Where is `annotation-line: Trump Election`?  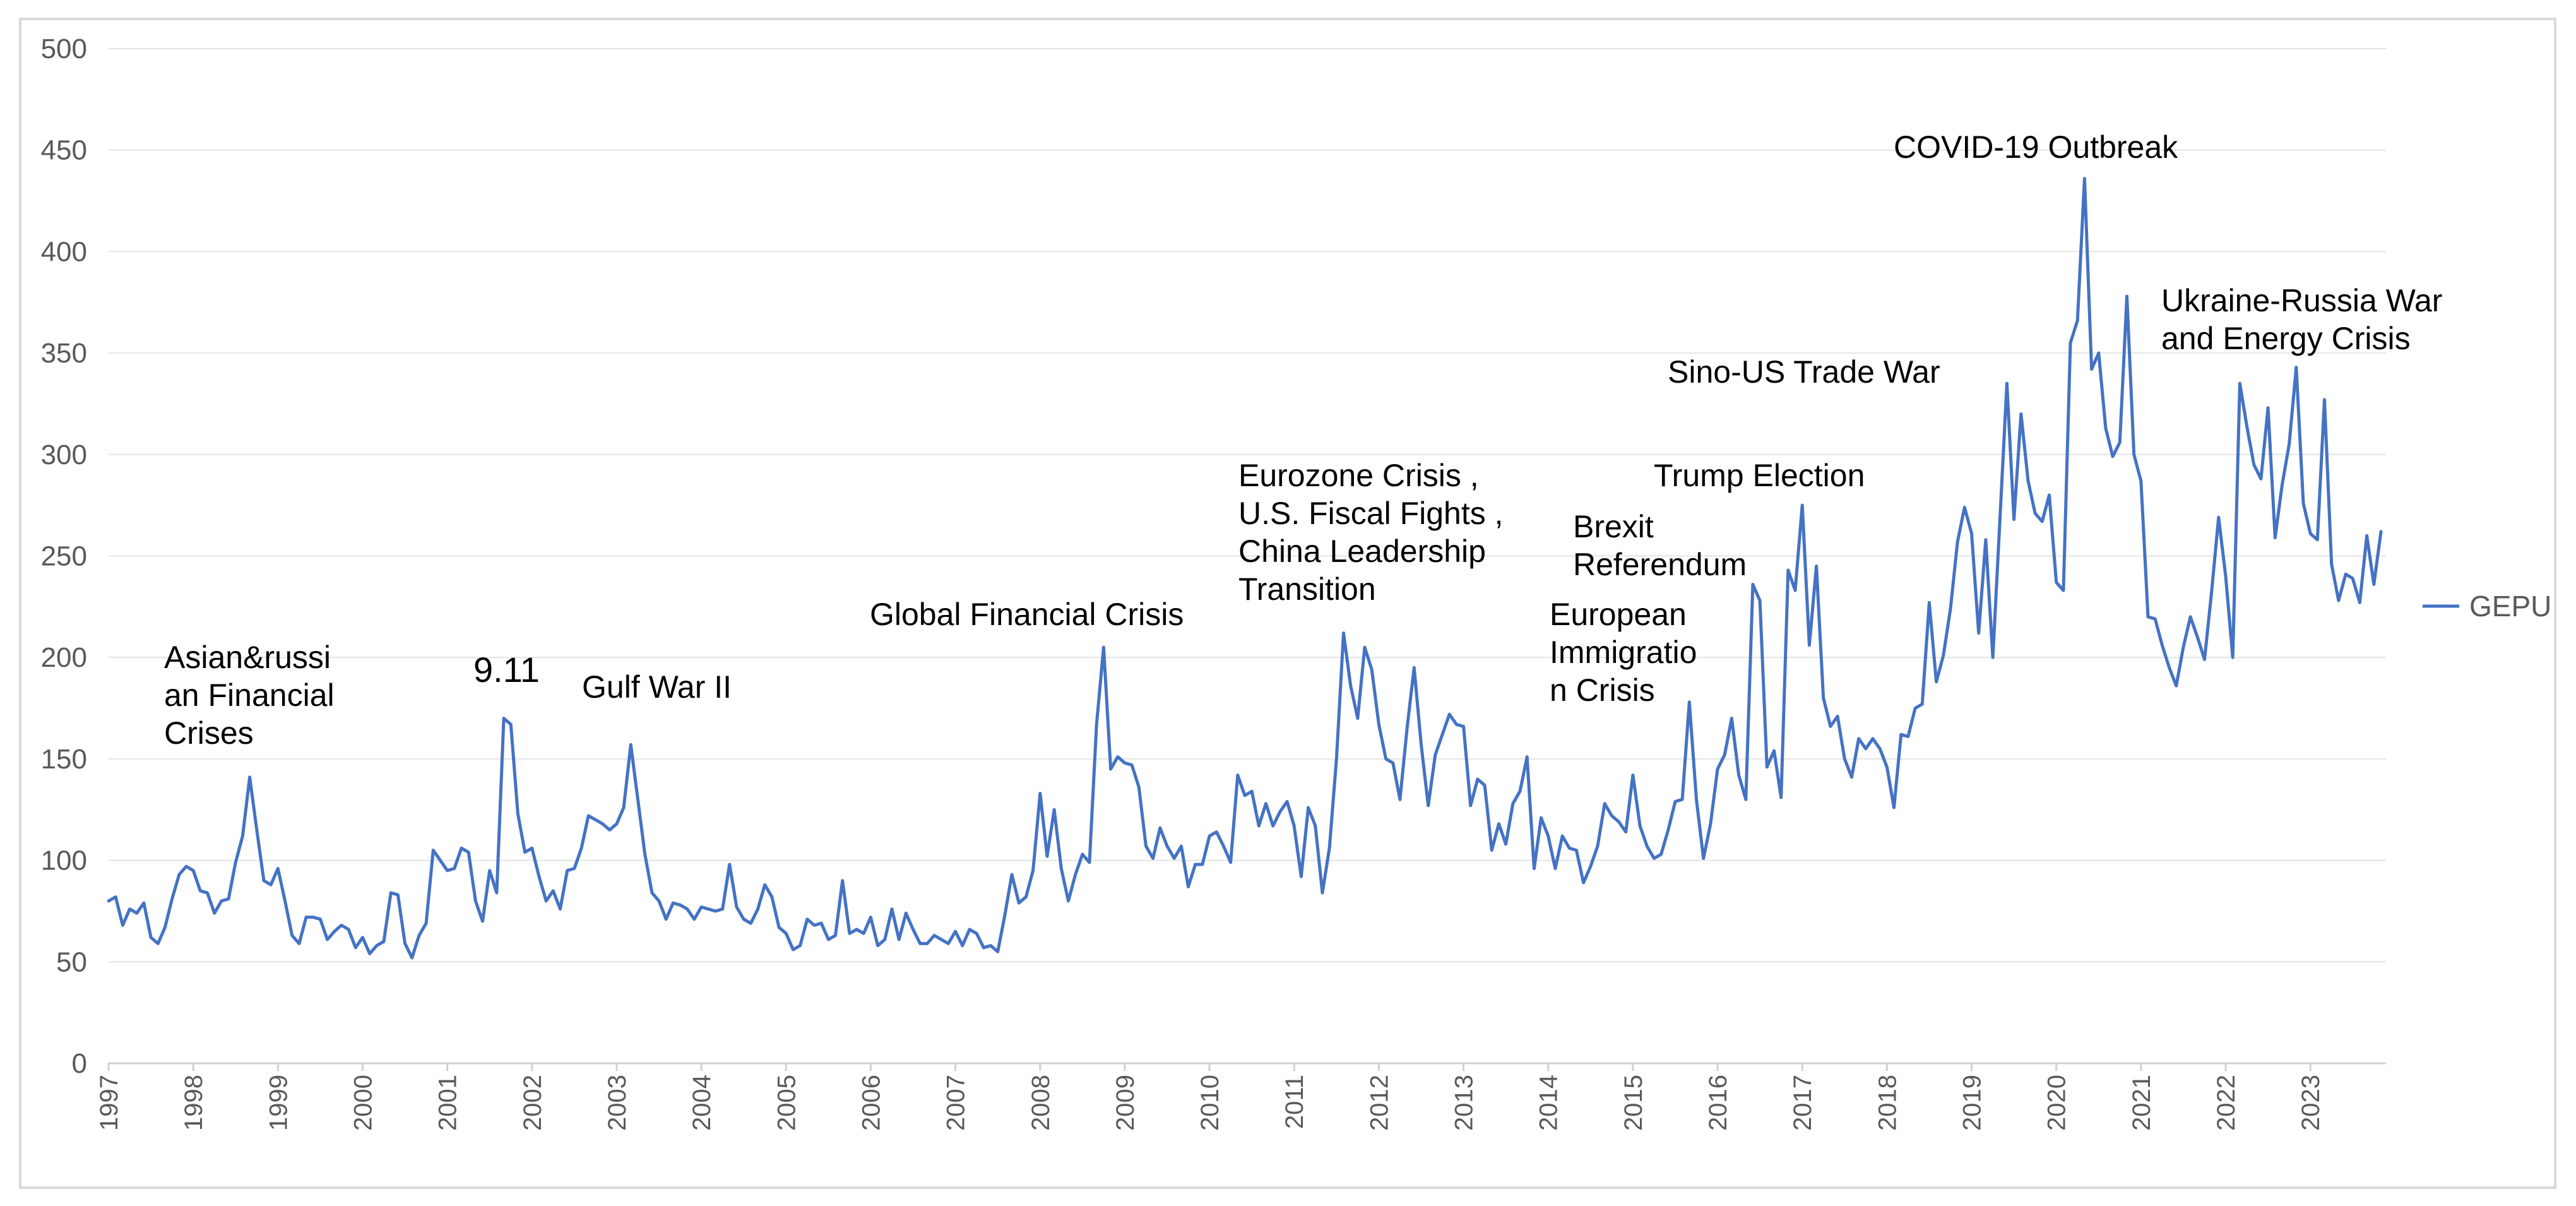 annotation-line: Trump Election is located at coordinates (1759, 475).